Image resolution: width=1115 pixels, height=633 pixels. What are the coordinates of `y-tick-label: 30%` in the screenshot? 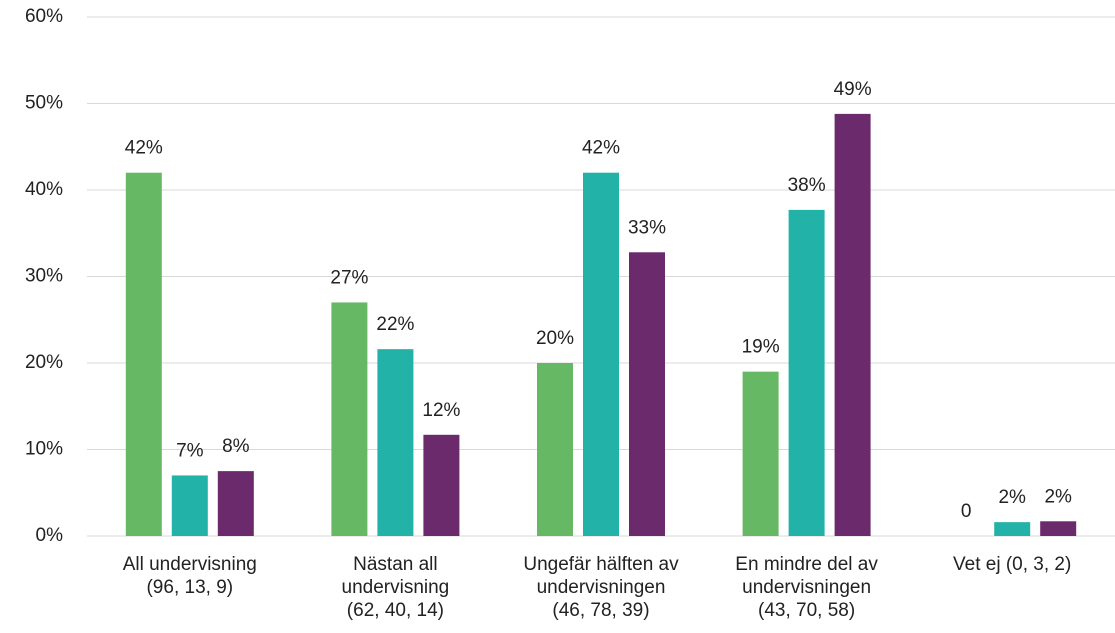 It's located at (44, 276).